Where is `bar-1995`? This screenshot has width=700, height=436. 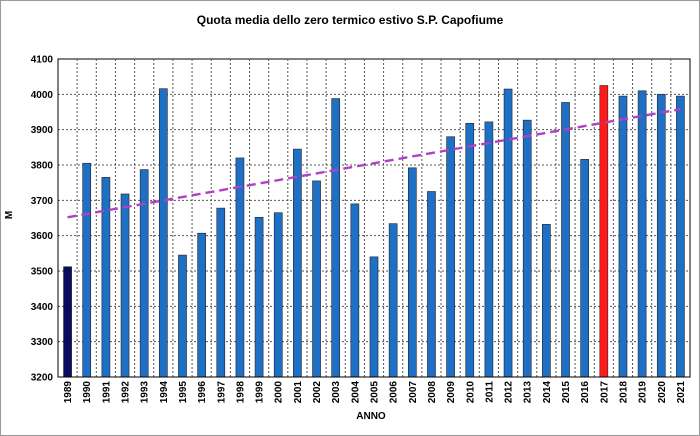 bar-1995 is located at coordinates (182, 316).